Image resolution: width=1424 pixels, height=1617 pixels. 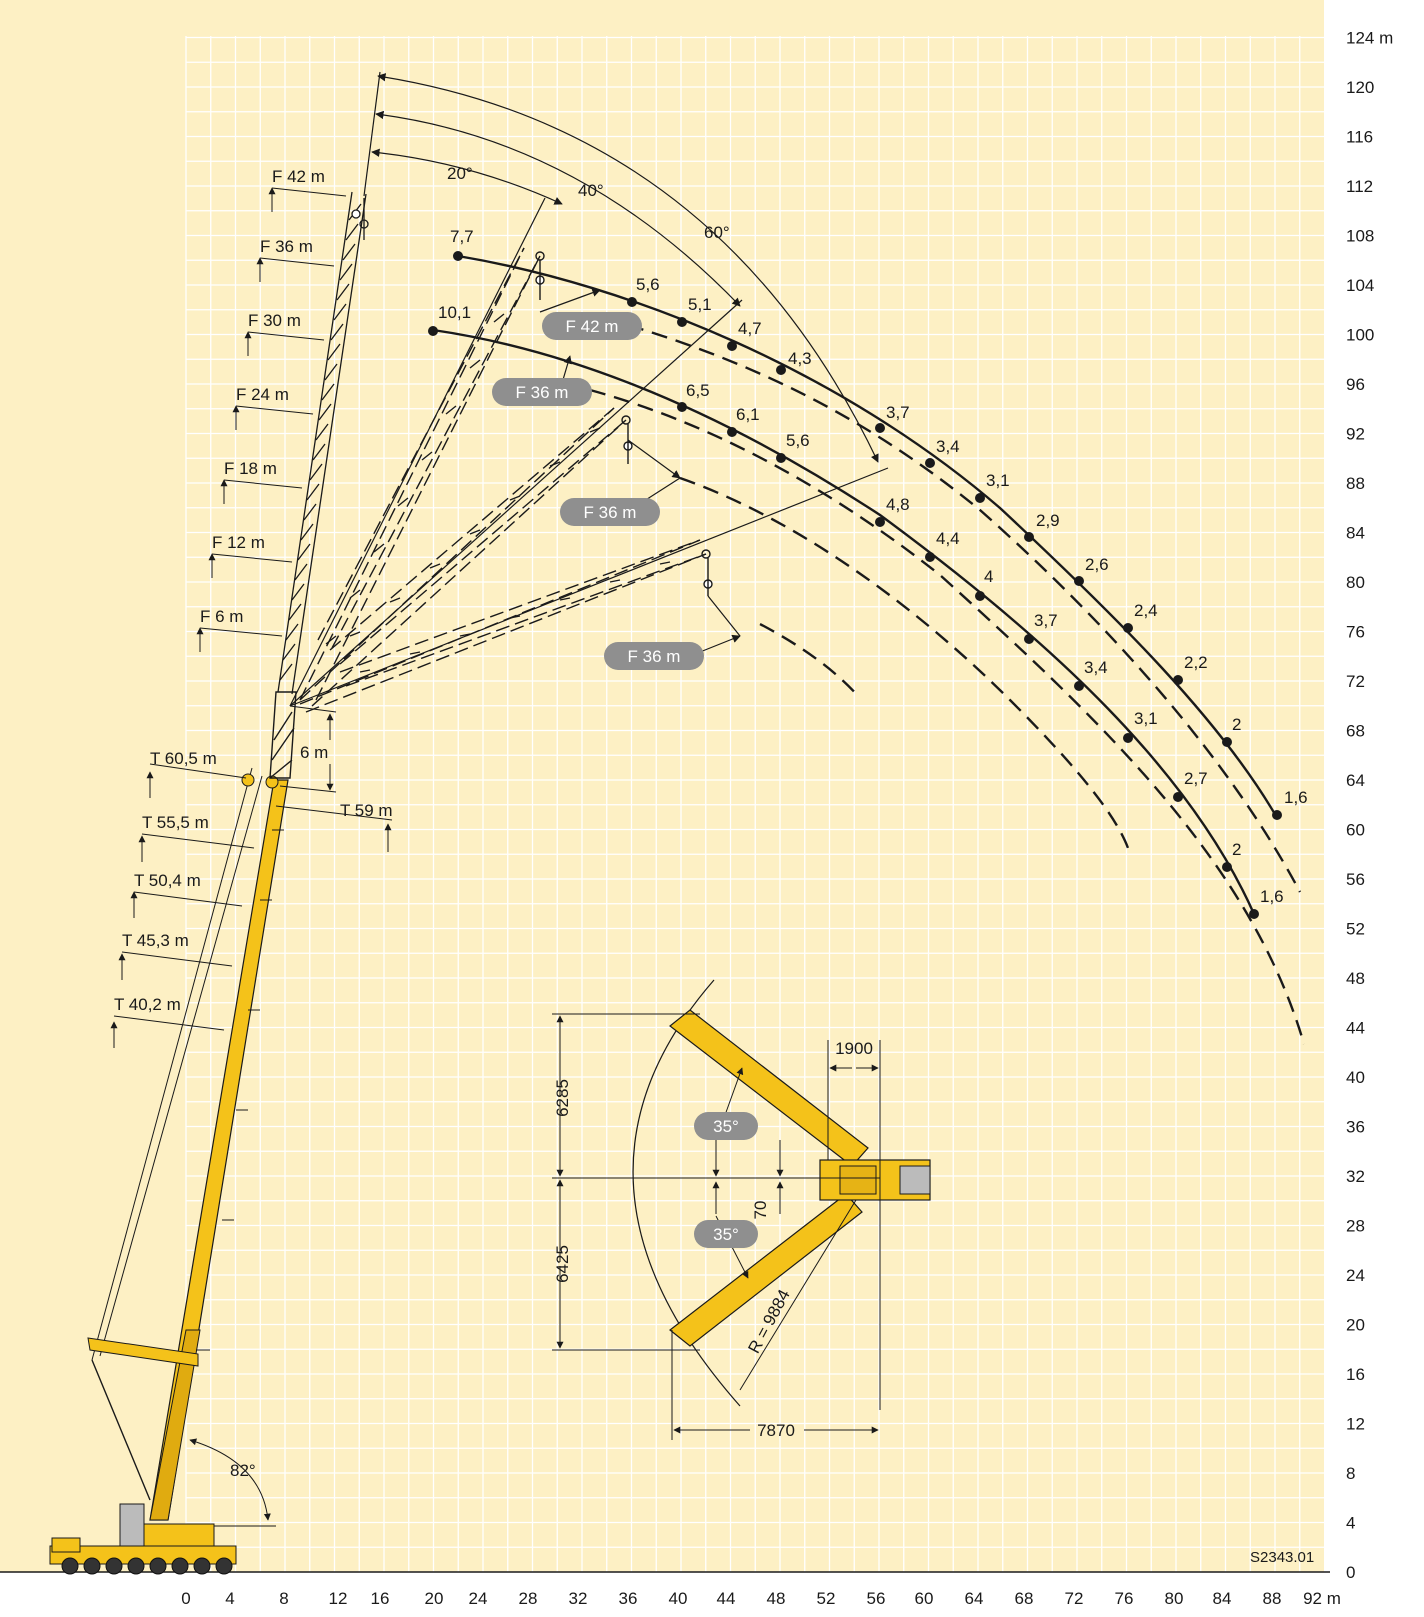 What do you see at coordinates (1350, 1523) in the screenshot?
I see `y-tick-label: 4` at bounding box center [1350, 1523].